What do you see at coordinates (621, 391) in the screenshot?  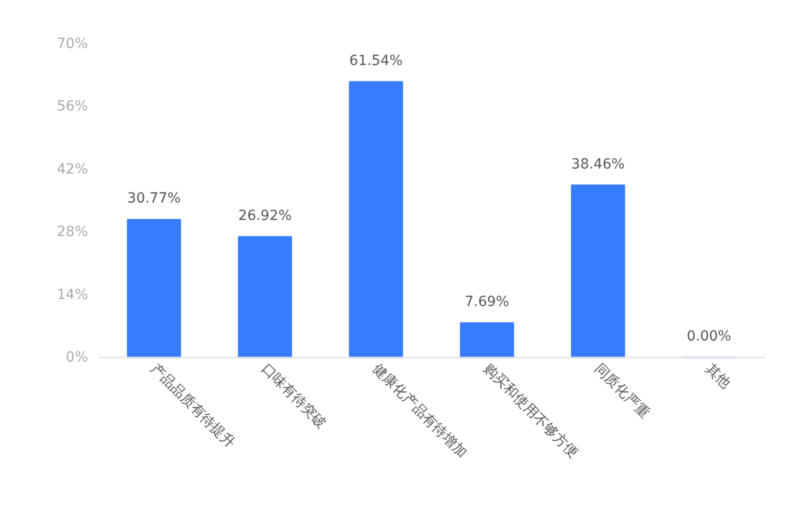 I see `x-tick-label: 同质化严重` at bounding box center [621, 391].